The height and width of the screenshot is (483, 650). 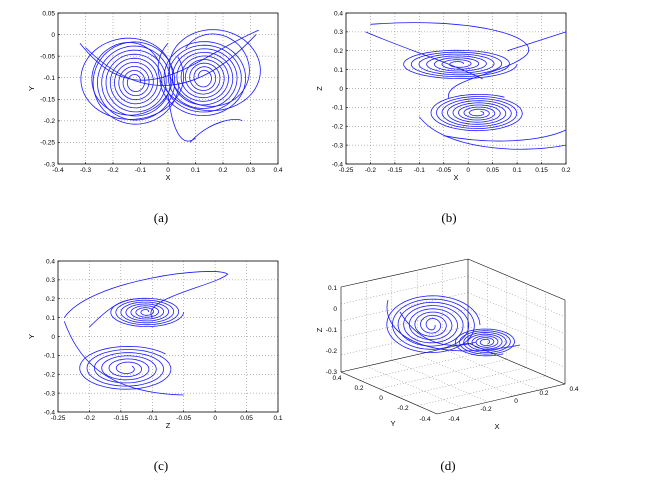 What do you see at coordinates (136, 83) in the screenshot?
I see `left-wing-curve` at bounding box center [136, 83].